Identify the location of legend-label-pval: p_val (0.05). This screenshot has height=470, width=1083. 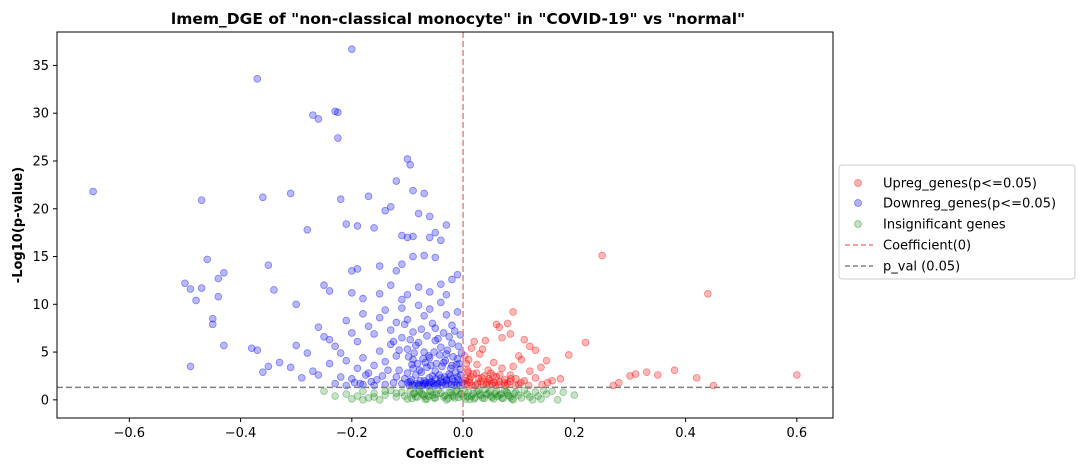
(921, 267).